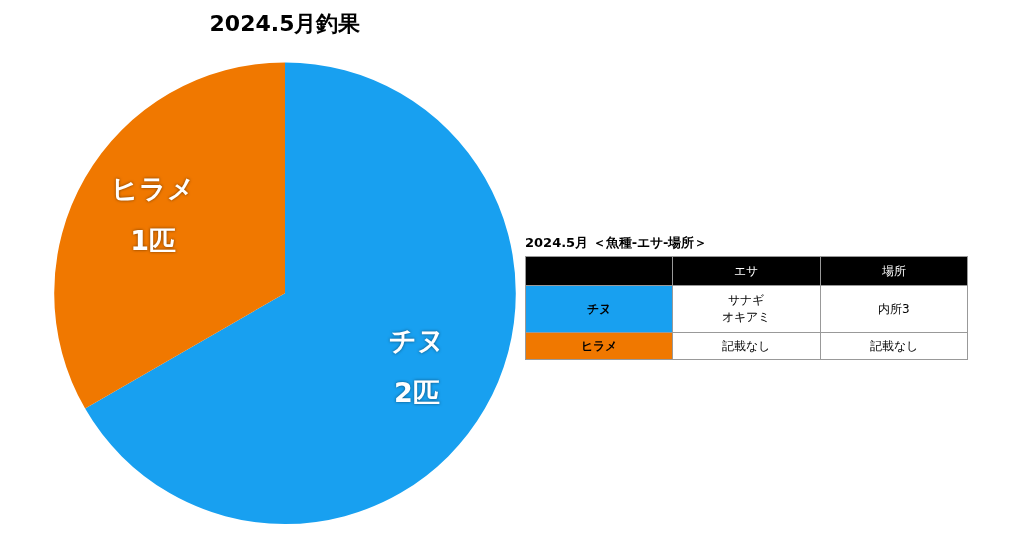 This screenshot has height=538, width=1024. What do you see at coordinates (617, 243) in the screenshot?
I see `text: 2024.5月 ＜魚種-エサ-場所＞` at bounding box center [617, 243].